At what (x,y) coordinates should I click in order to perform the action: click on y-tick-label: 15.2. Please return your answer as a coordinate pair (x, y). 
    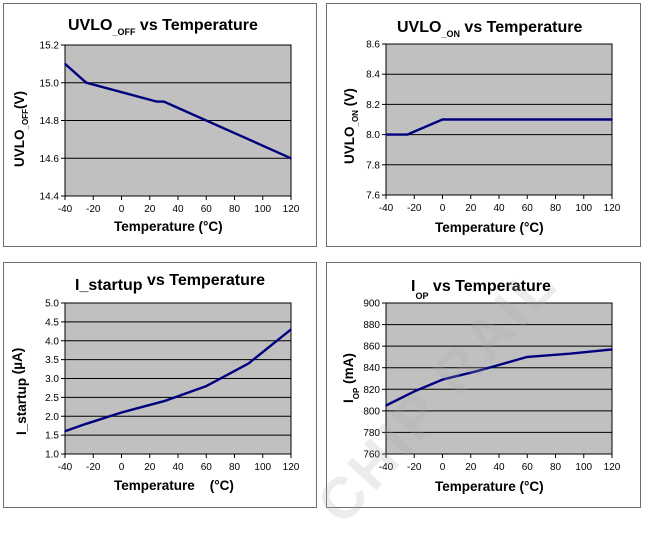
    Looking at the image, I should click on (50, 46).